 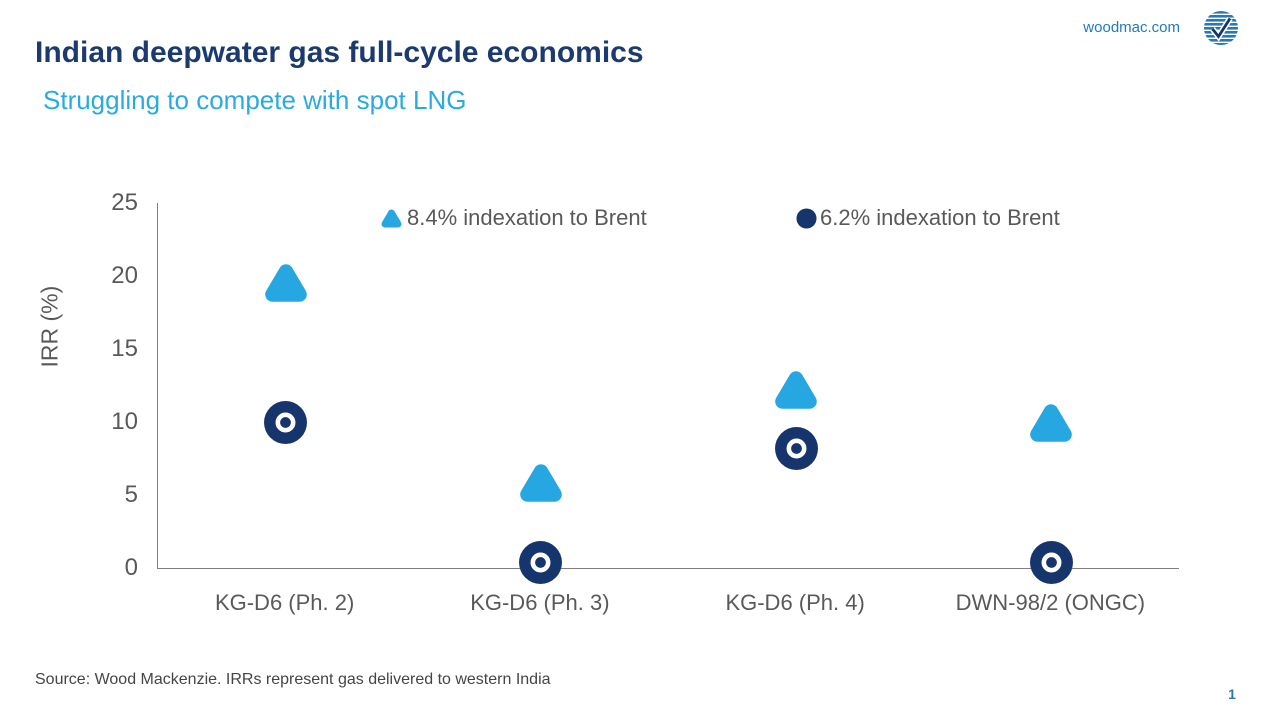 What do you see at coordinates (124, 202) in the screenshot?
I see `y-tick-label: 25` at bounding box center [124, 202].